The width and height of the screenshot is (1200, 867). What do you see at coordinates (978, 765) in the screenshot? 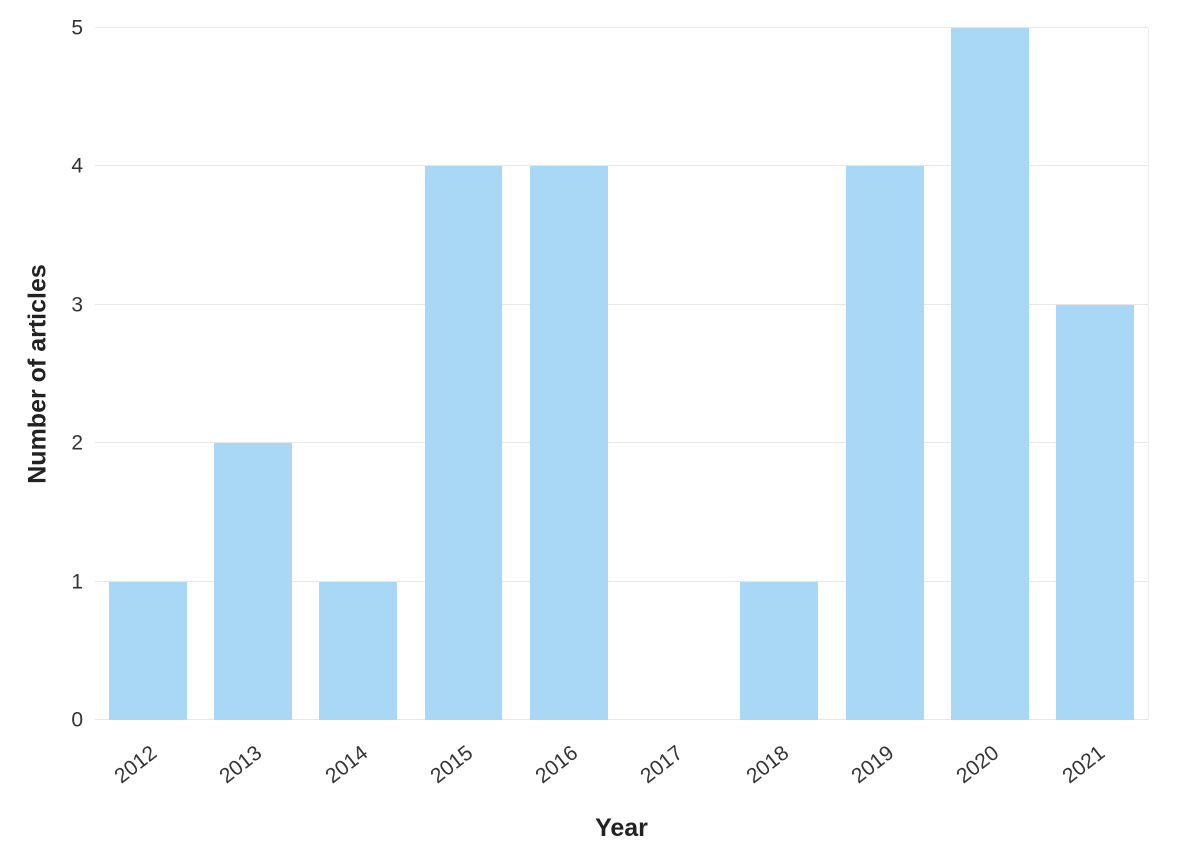
I see `x-tick-label-2020: 2020` at bounding box center [978, 765].